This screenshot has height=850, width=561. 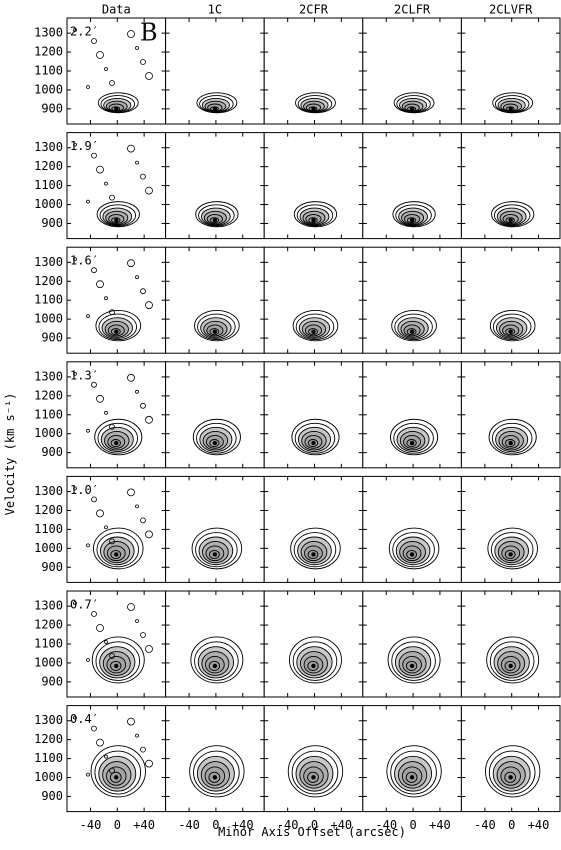 What do you see at coordinates (52, 338) in the screenshot?
I see `y-tick-label: 900` at bounding box center [52, 338].